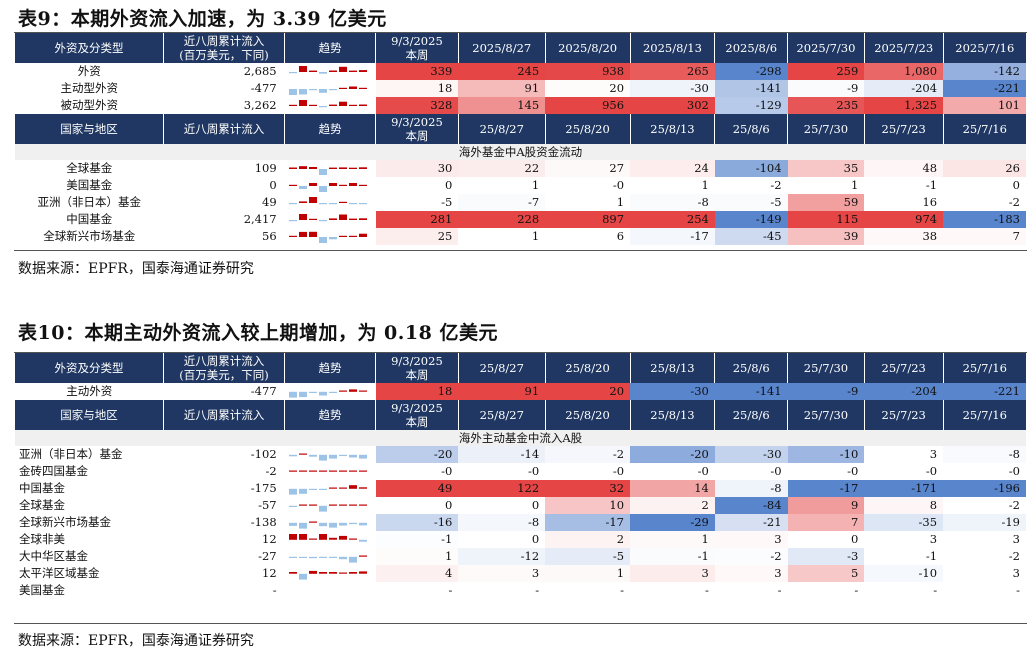 This screenshot has width=1031, height=655. Describe the element at coordinates (258, 333) in the screenshot. I see `table10-title: 表10：本期主动外资流入较上期增加，为 0.18 亿美元` at that location.